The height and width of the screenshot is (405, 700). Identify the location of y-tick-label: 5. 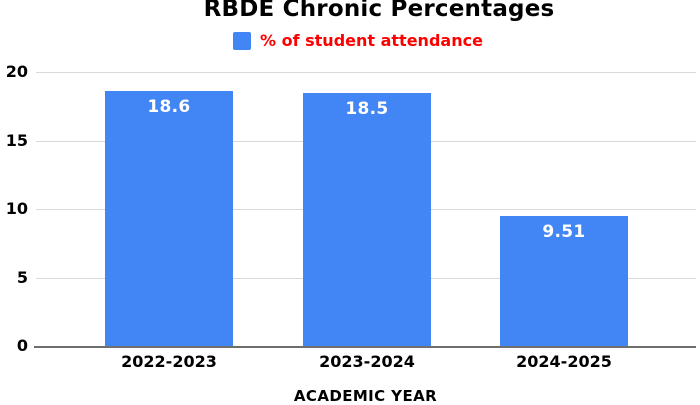
(22, 277).